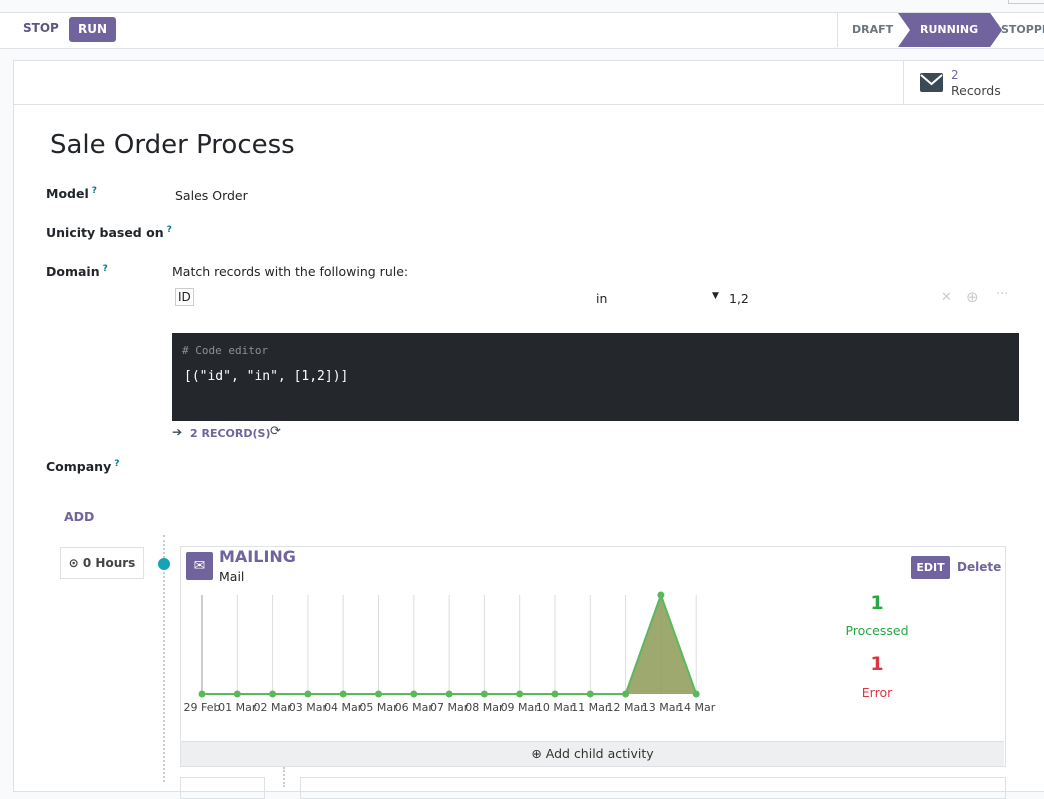 The image size is (1044, 799). What do you see at coordinates (595, 377) in the screenshot?
I see `code-editor` at bounding box center [595, 377].